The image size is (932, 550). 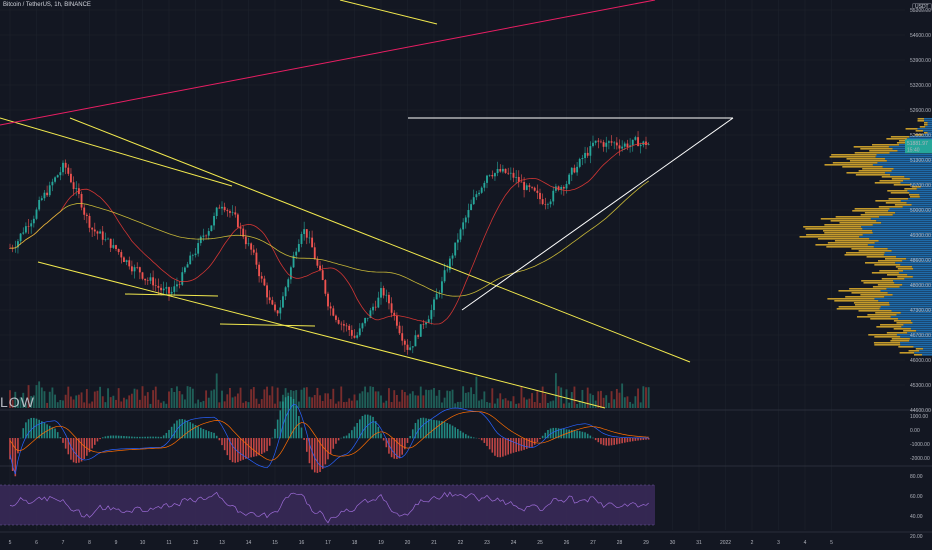 What do you see at coordinates (487, 543) in the screenshot?
I see `x-axis-label: 23` at bounding box center [487, 543].